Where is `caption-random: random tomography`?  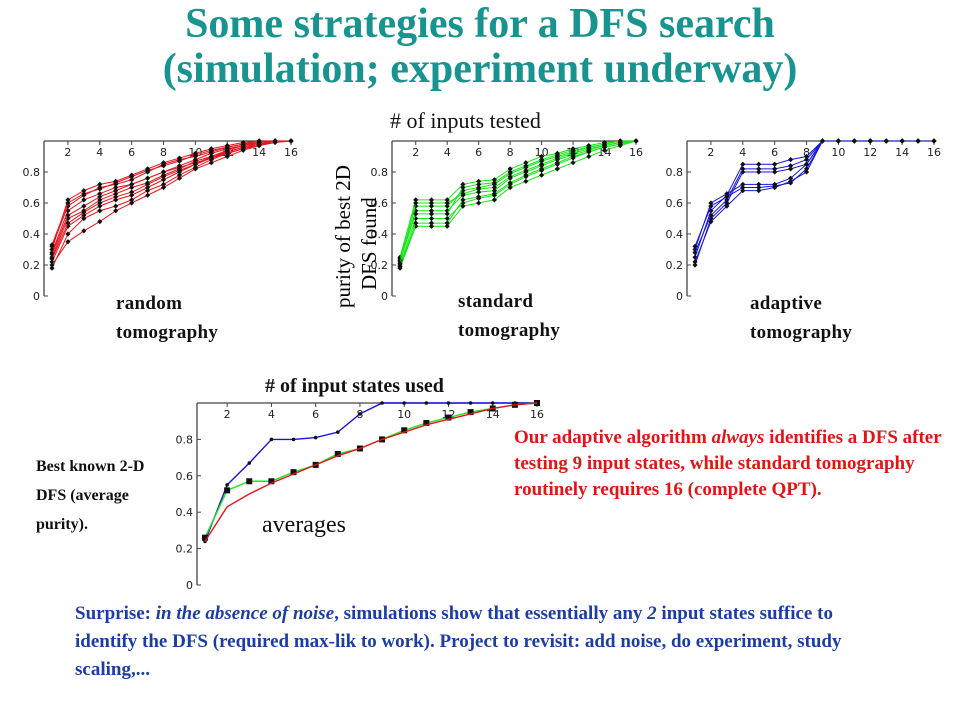
caption-random: random tomography is located at coordinates (167, 318).